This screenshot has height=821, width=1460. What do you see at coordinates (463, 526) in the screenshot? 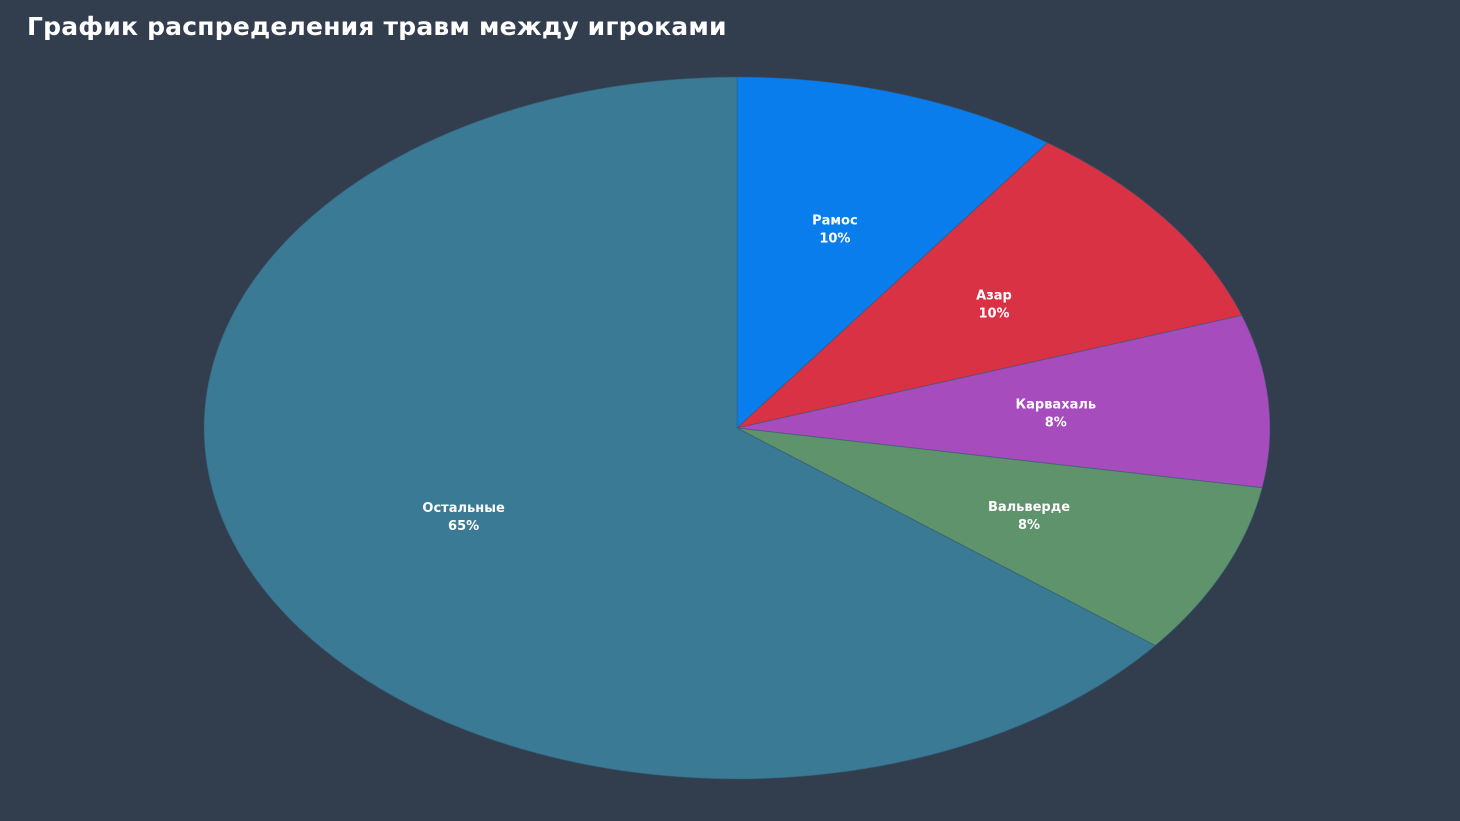
I see `slice-value-label: 65%` at bounding box center [463, 526].